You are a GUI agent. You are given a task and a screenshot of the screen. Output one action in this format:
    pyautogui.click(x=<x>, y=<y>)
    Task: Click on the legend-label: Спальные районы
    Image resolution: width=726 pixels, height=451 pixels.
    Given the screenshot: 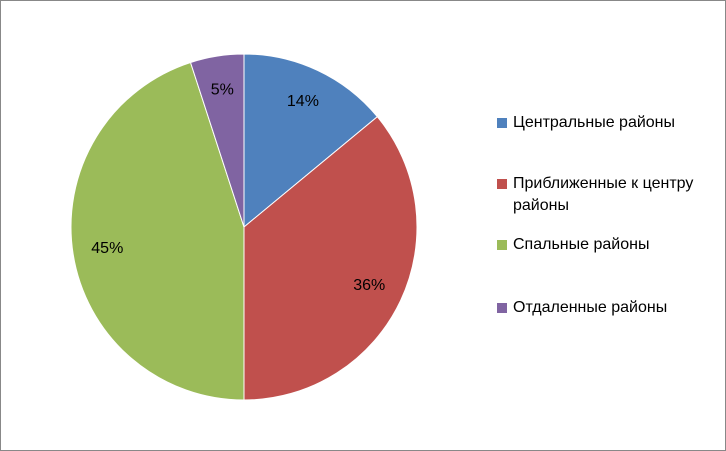 What is the action you would take?
    pyautogui.click(x=581, y=244)
    